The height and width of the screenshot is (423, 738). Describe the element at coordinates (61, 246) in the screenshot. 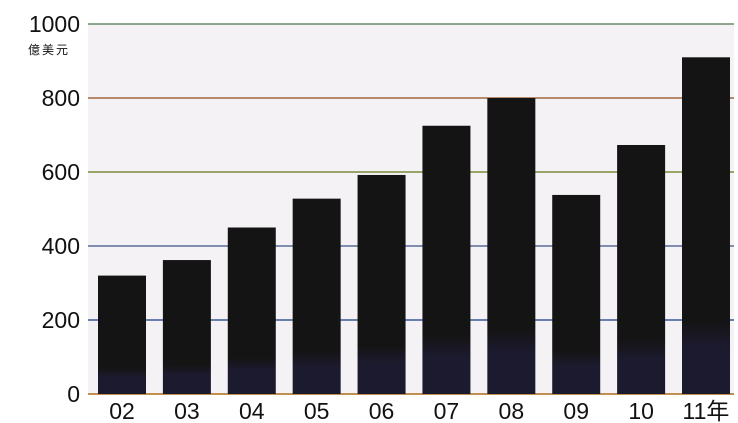

I see `y-tick-label: 400` at that location.